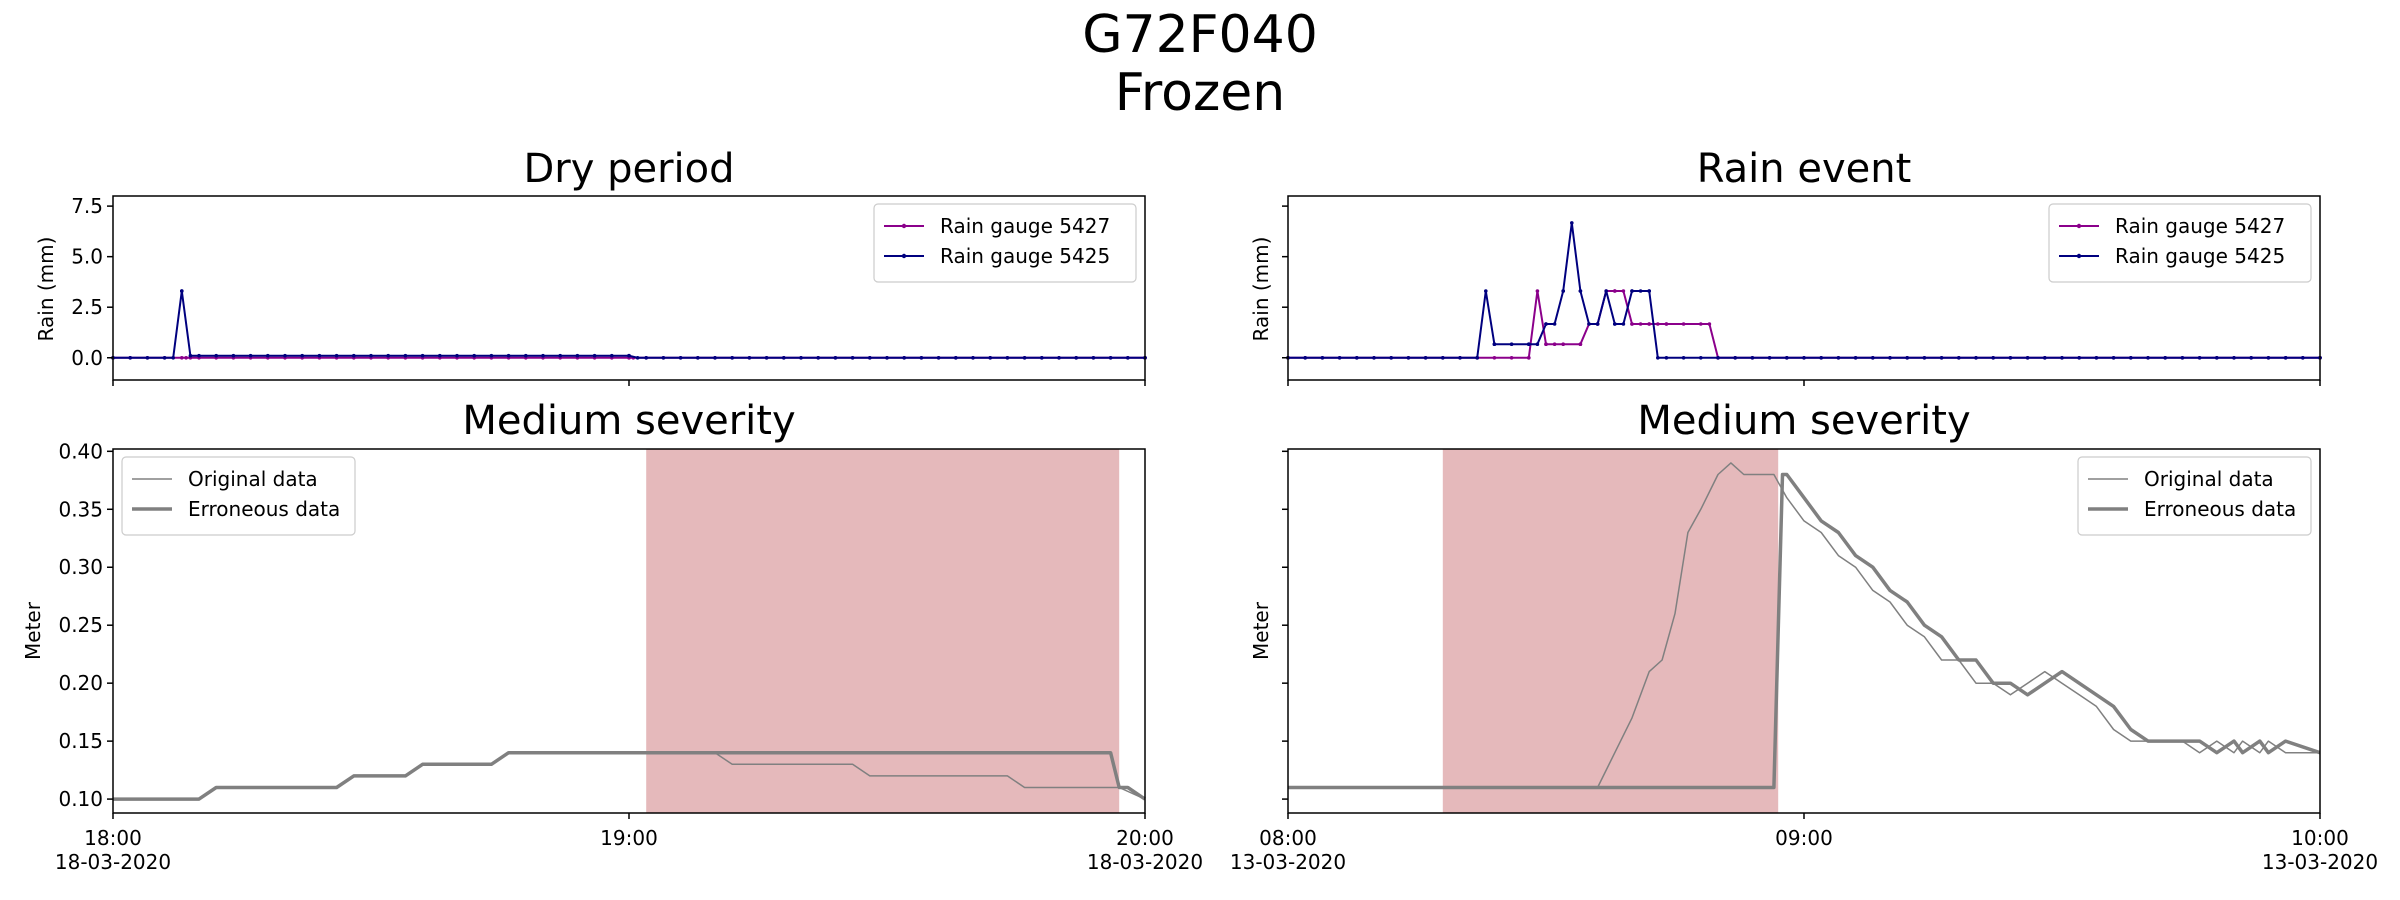 This screenshot has height=900, width=2400. What do you see at coordinates (80, 683) in the screenshot?
I see `y-tick-label: 0.20` at bounding box center [80, 683].